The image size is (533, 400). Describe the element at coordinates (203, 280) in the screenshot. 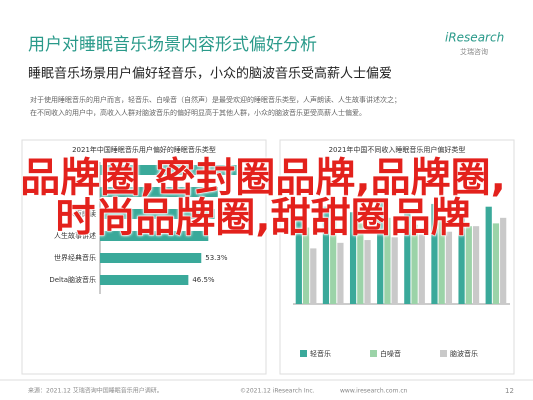

I see `value-label: 46.5%` at that location.